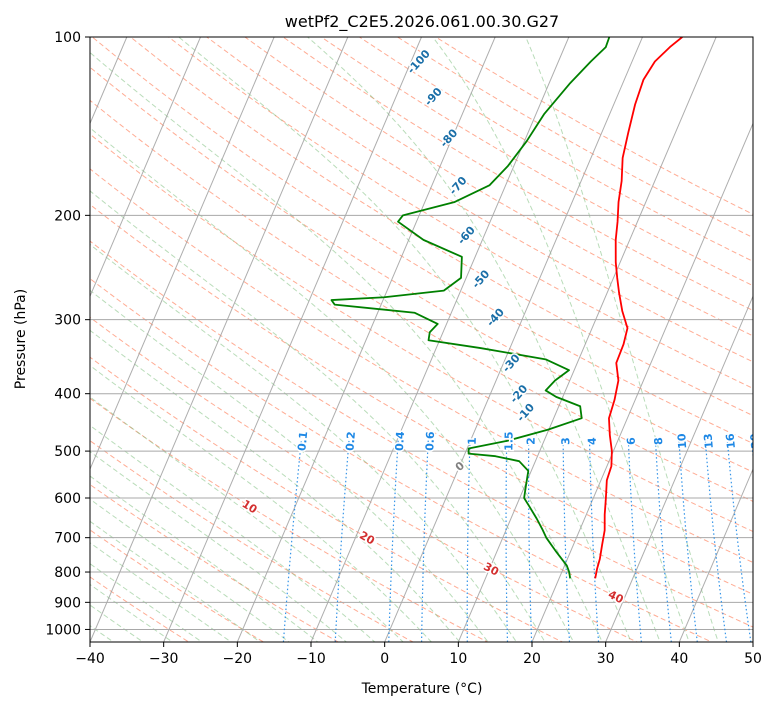 Image resolution: width=775 pixels, height=708 pixels. Describe the element at coordinates (458, 659) in the screenshot. I see `x-tick-label: 10` at that location.